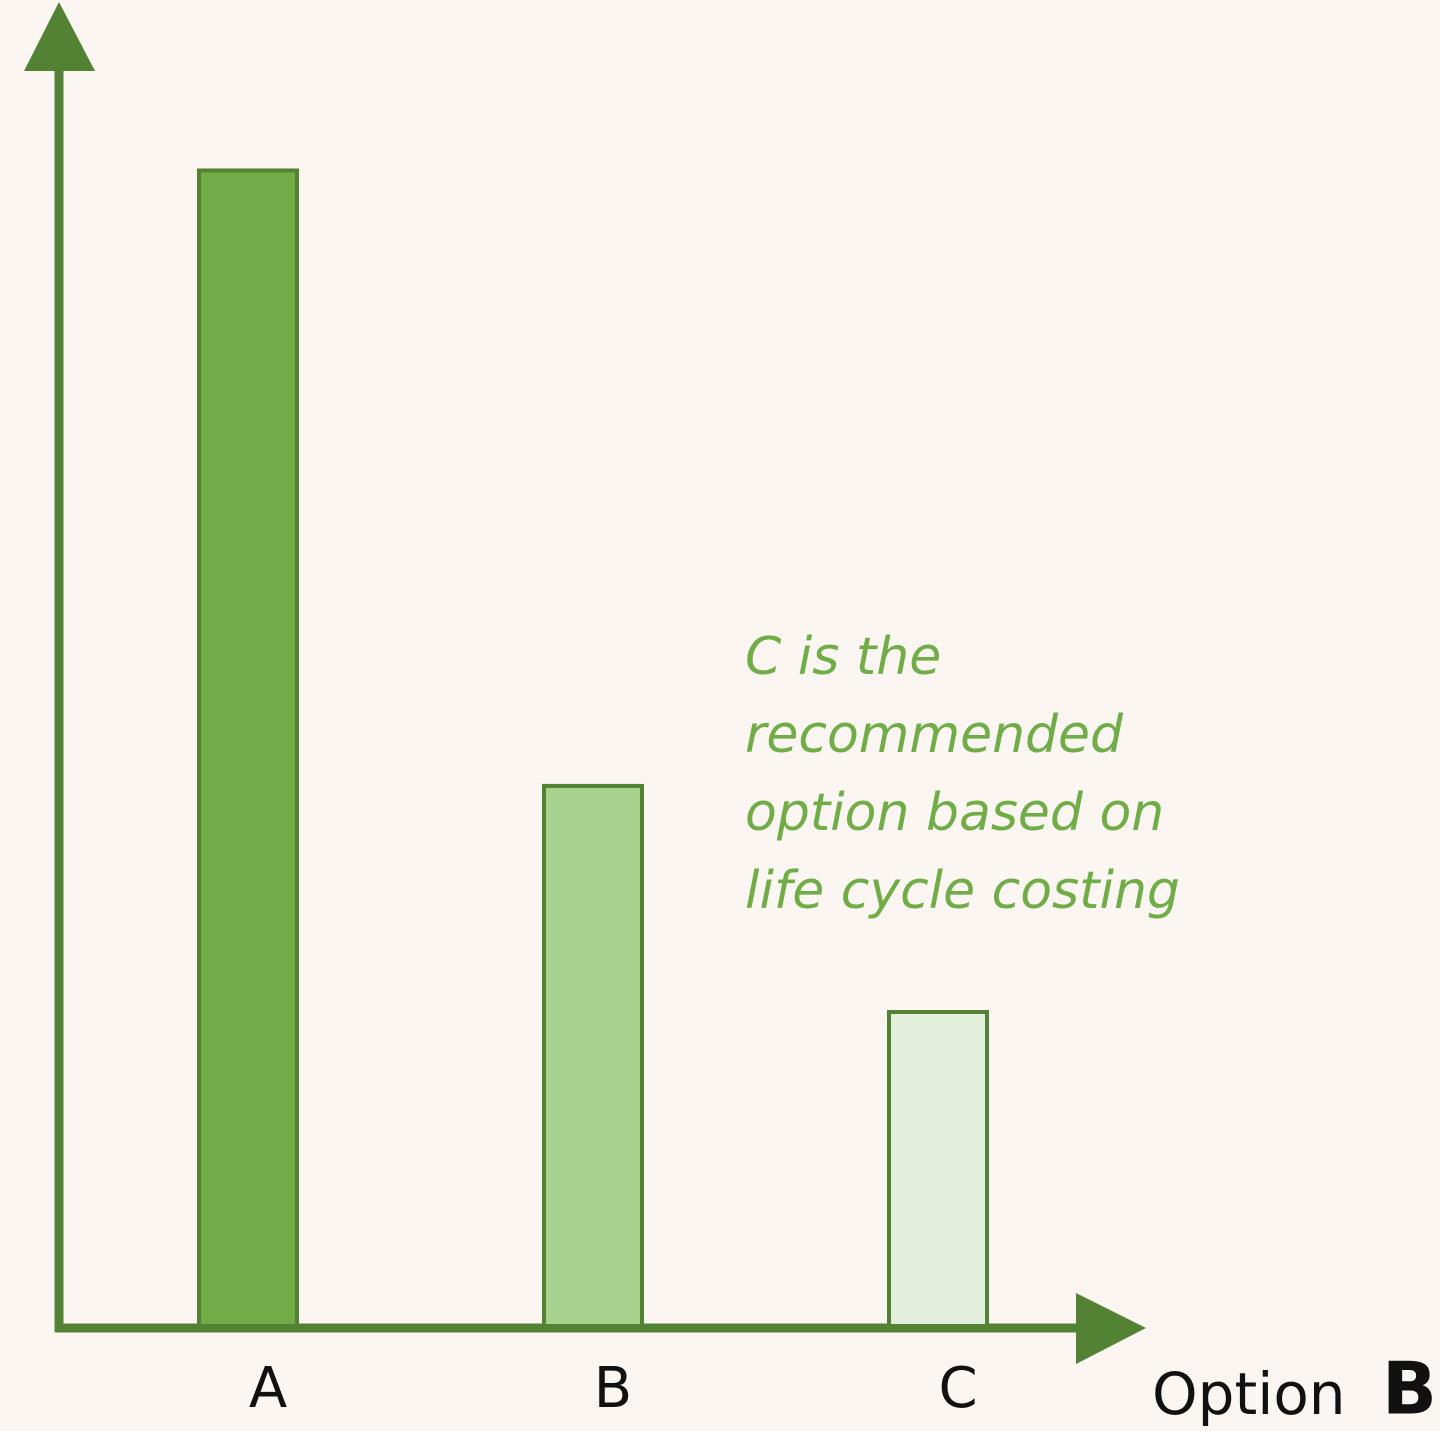 The image size is (1440, 1431). What do you see at coordinates (613, 1388) in the screenshot?
I see `x-tick-label: B` at bounding box center [613, 1388].